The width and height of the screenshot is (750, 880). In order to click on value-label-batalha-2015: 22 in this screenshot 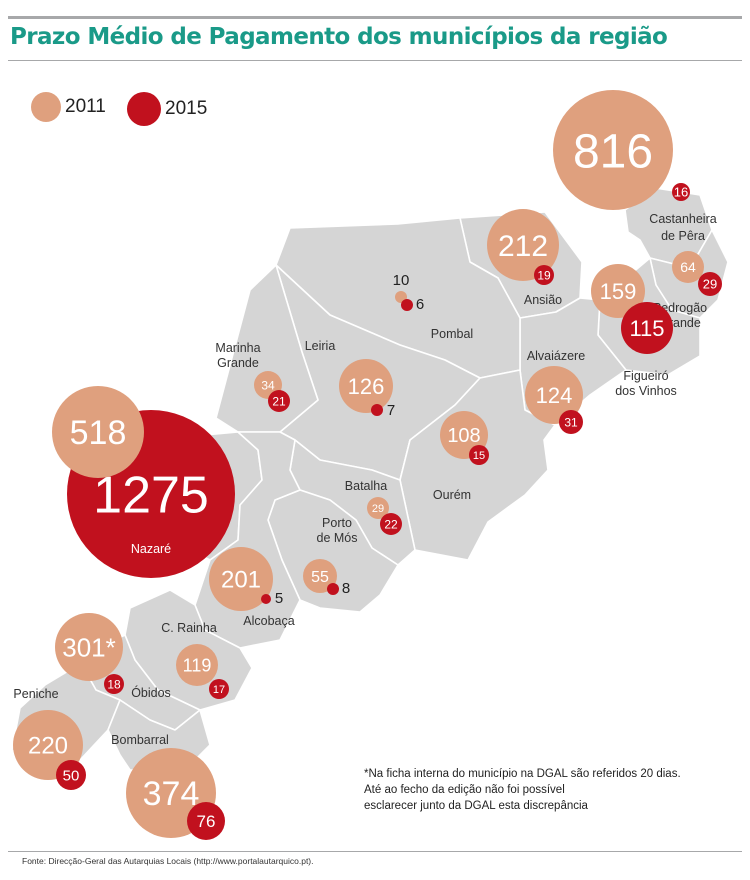, I will do `click(391, 524)`.